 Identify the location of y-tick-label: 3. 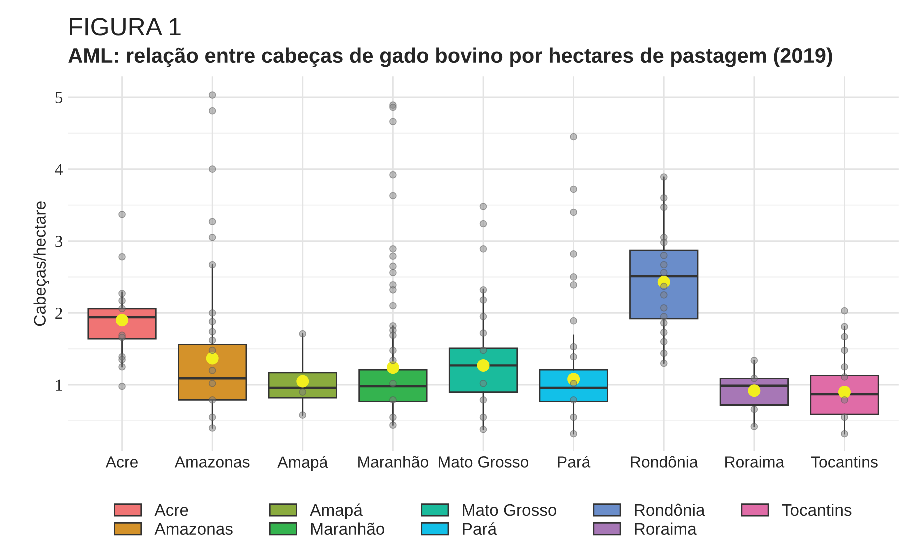
(59, 242).